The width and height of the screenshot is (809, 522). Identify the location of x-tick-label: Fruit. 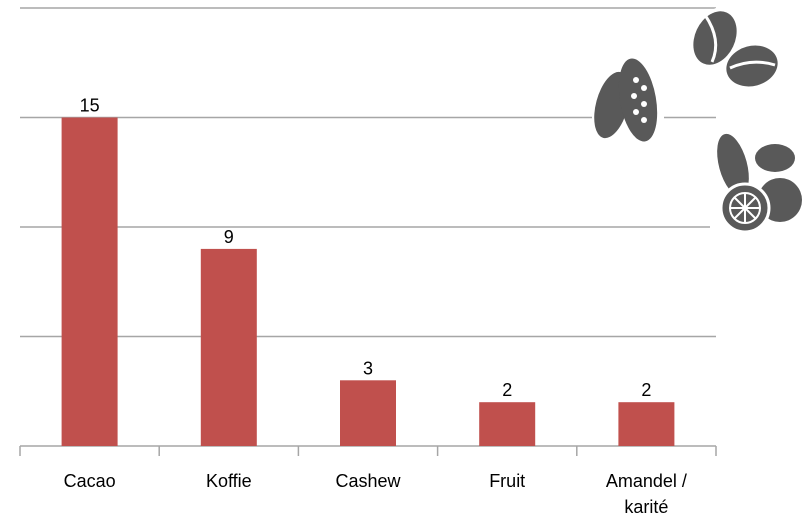
(507, 481).